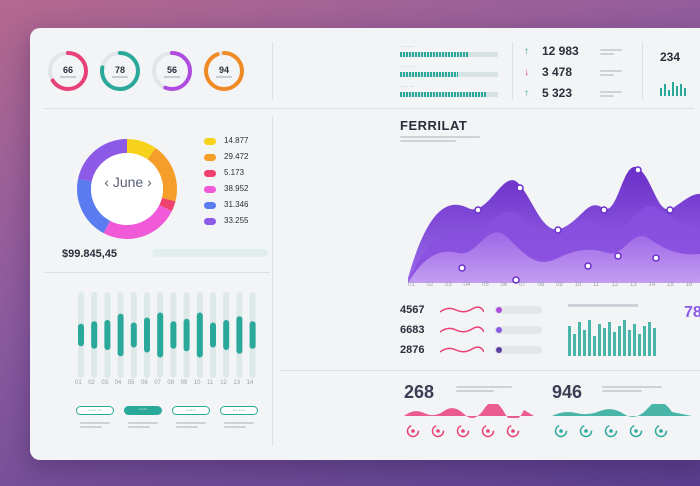 This screenshot has height=486, width=700. I want to click on vertical-bars-ticks: 01 02 03 04 05 06 07 08 09 10 11 12 13 14, so click(157, 385).